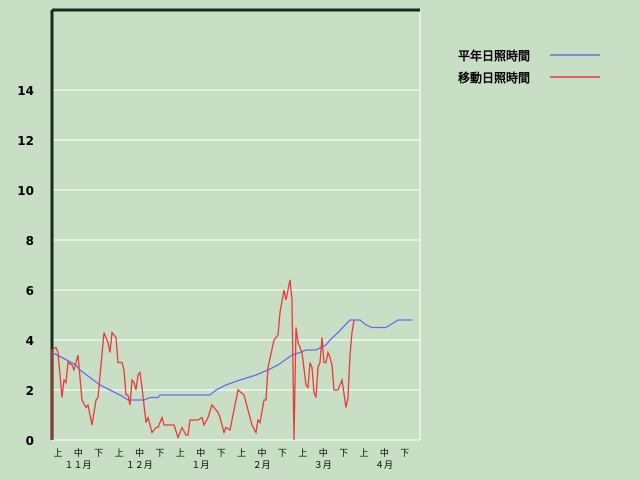 This screenshot has width=640, height=480. I want to click on x-month-label: ２月, so click(262, 465).